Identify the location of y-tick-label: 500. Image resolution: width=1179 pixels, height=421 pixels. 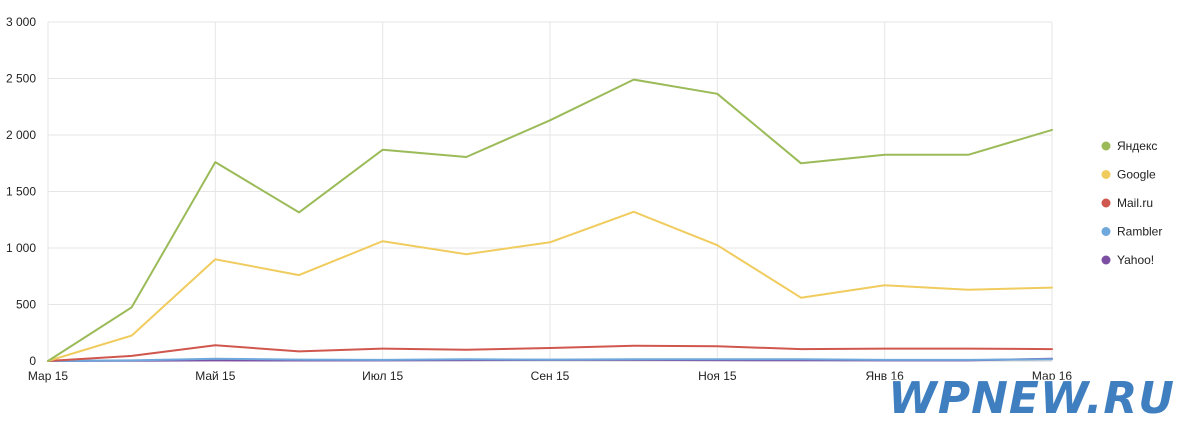
(26, 305).